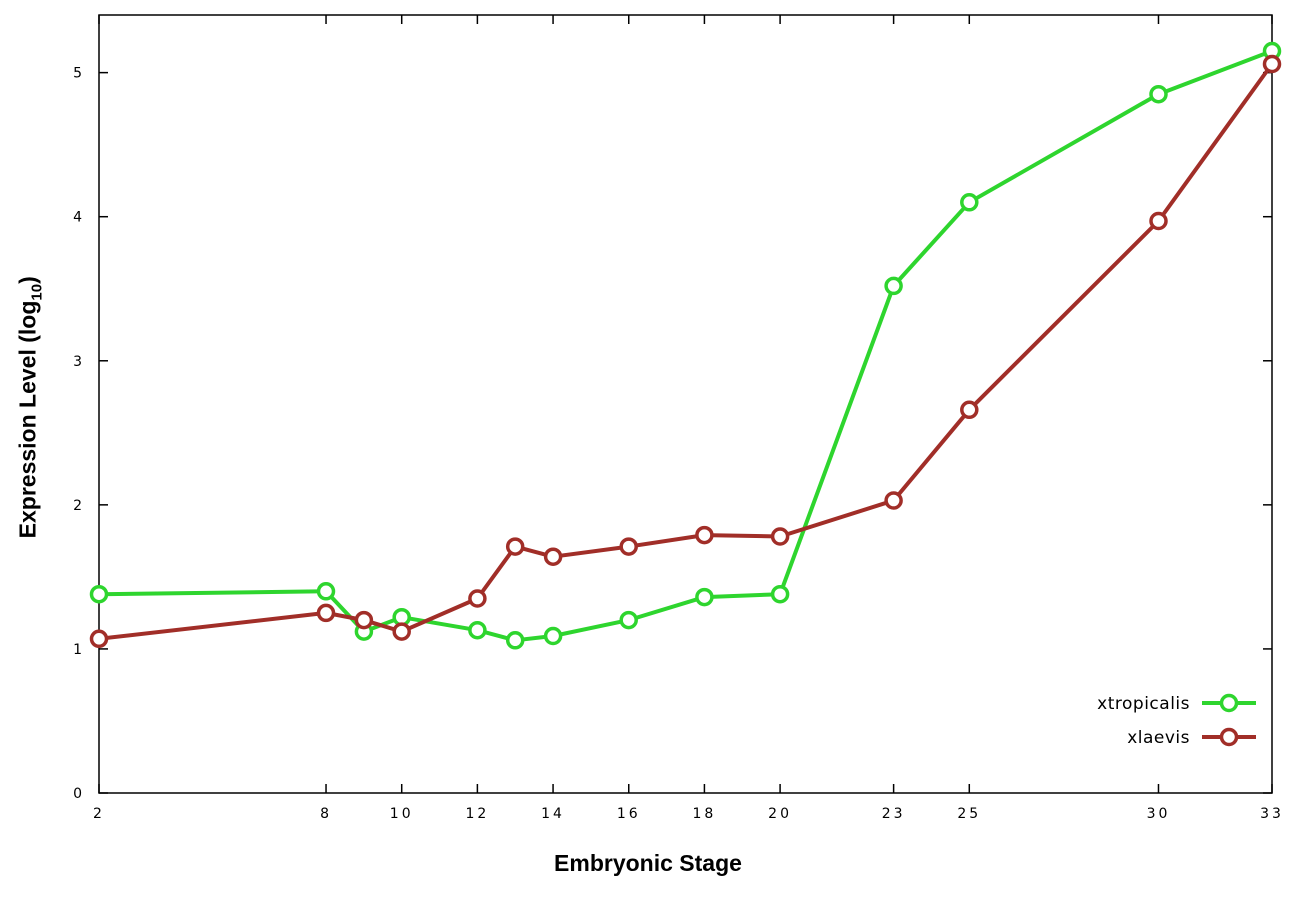  What do you see at coordinates (705, 814) in the screenshot?
I see `x-tick-label: 18` at bounding box center [705, 814].